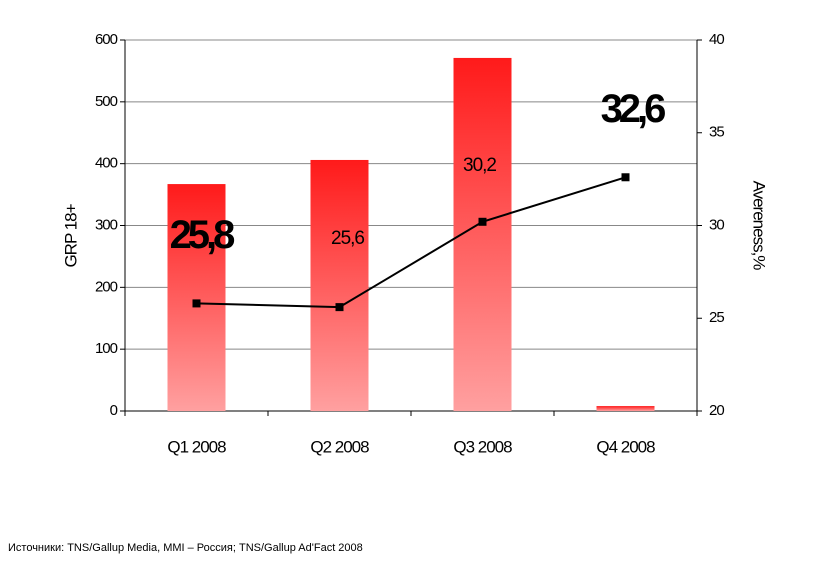 The width and height of the screenshot is (828, 563). Describe the element at coordinates (347, 238) in the screenshot. I see `value-label: 25,6` at that location.